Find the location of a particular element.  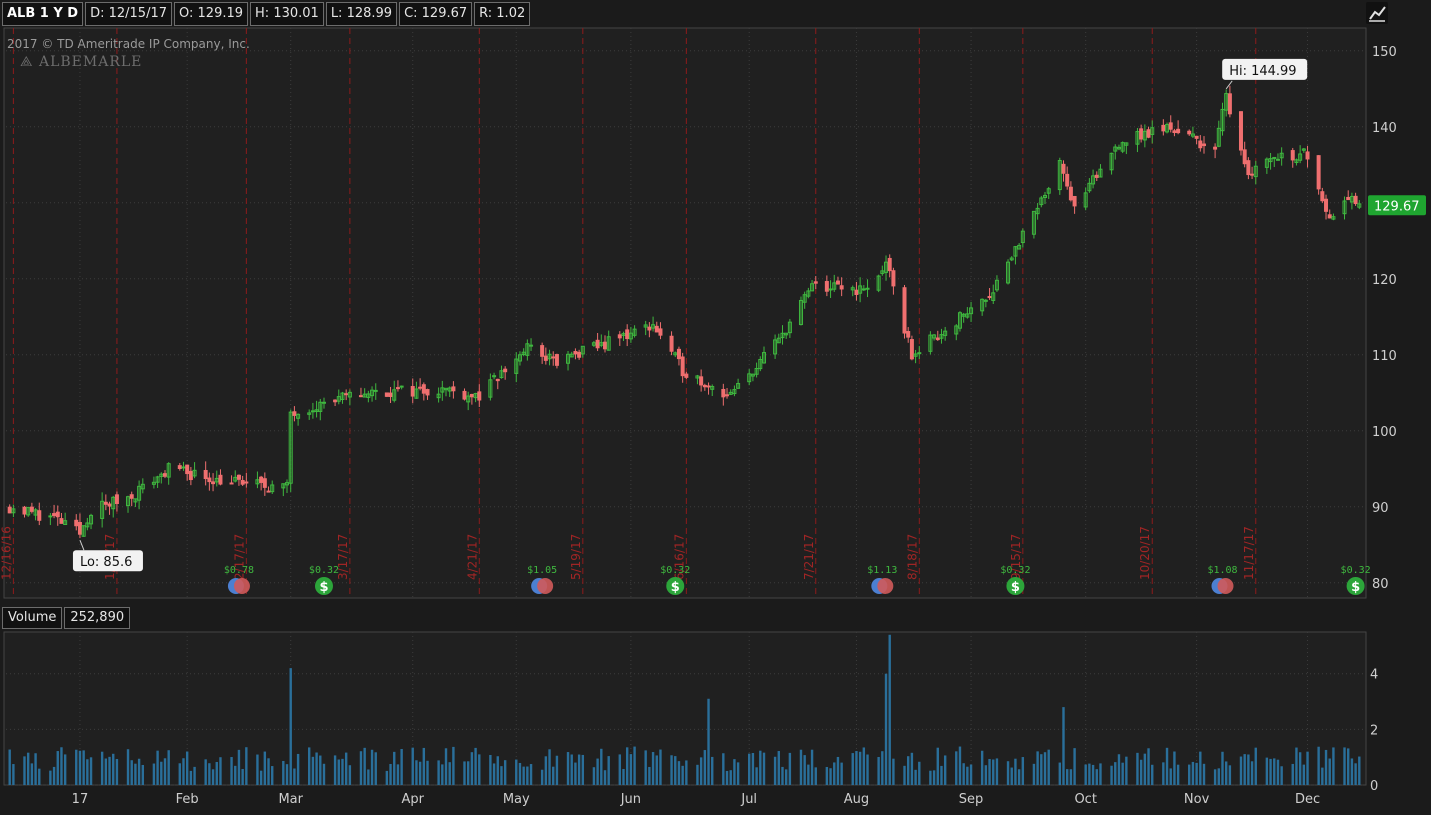

chart-style-icon is located at coordinates (1377, 13).